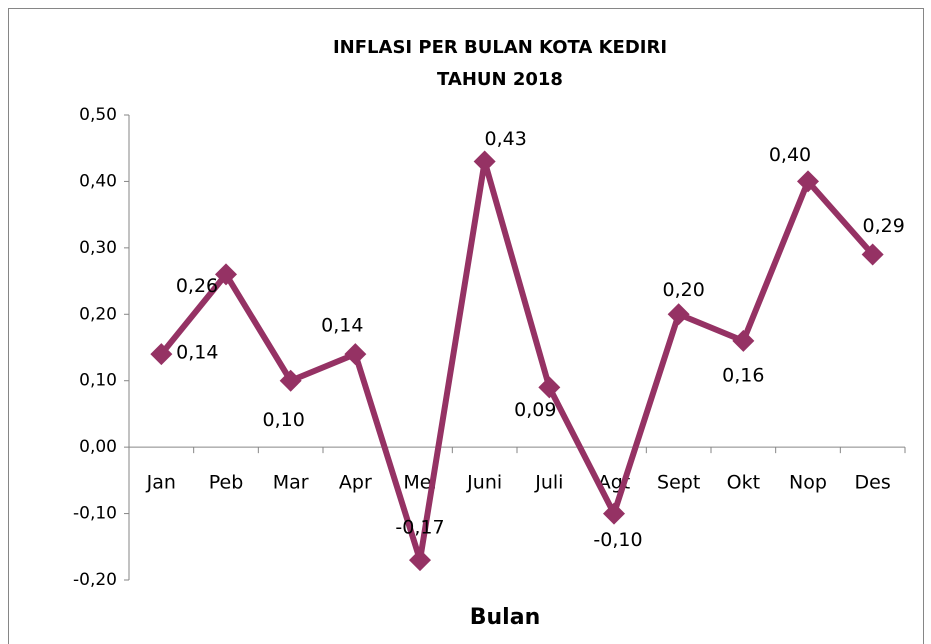 The image size is (931, 644). I want to click on data-label: 0,16, so click(743, 375).